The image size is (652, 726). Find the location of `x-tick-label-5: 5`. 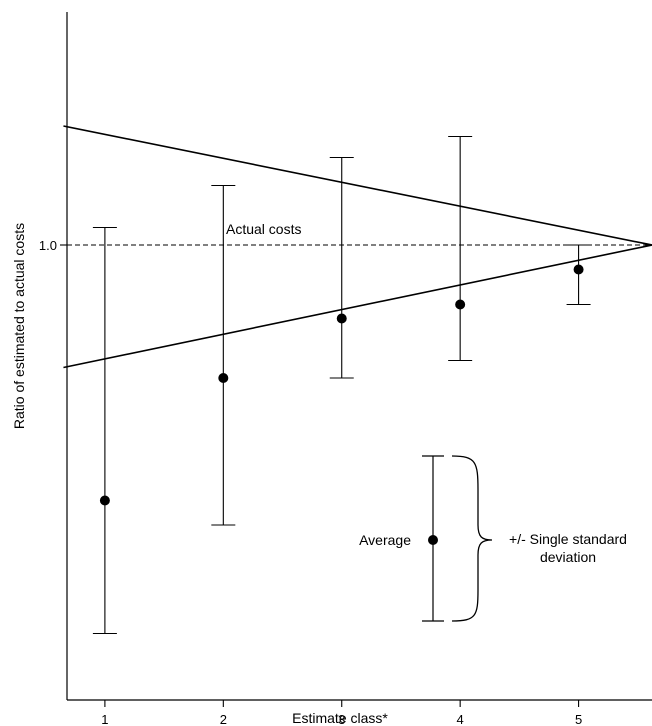

x-tick-label-5: 5 is located at coordinates (578, 719).